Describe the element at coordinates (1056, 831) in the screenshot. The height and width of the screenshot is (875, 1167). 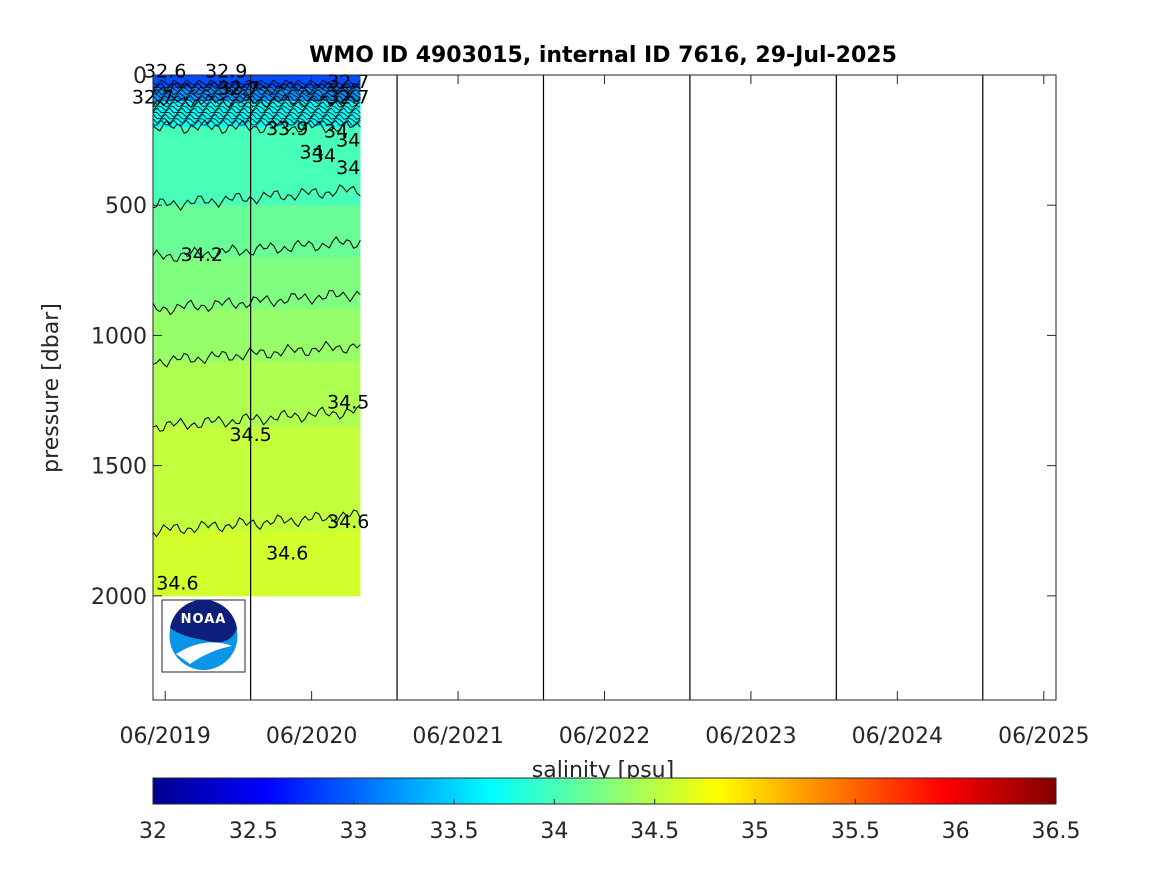
I see `colorbar-tick-label: 36.5` at that location.